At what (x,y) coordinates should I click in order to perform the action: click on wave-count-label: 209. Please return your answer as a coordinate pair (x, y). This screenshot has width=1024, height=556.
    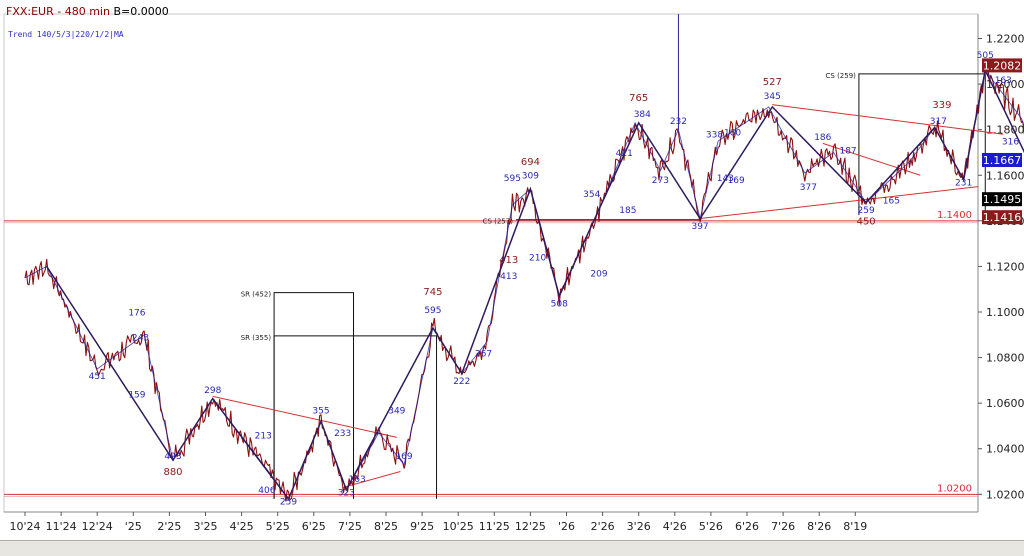
    Looking at the image, I should click on (598, 275).